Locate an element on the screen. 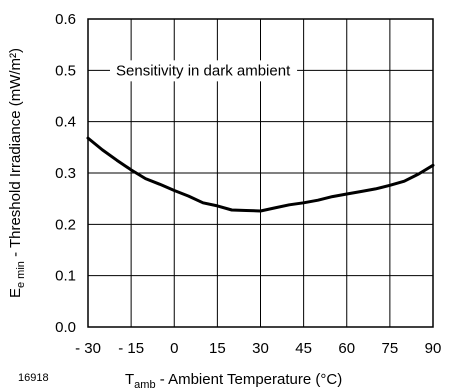 This screenshot has width=453, height=390. y-tick-label: 0.5 is located at coordinates (65, 70).